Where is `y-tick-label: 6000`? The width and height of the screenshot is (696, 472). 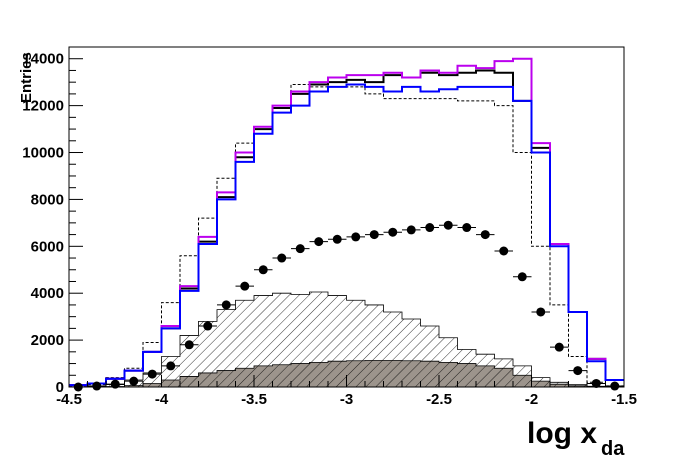
y-tick-label: 6000 is located at coordinates (47, 246).